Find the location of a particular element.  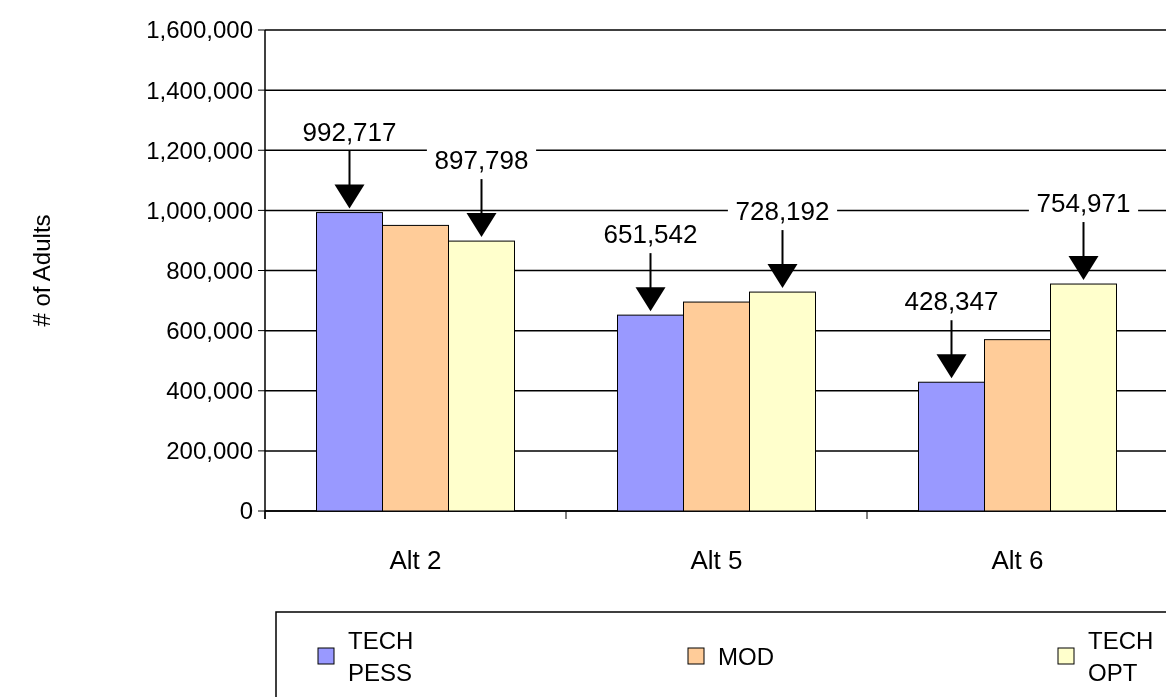

legend-label: TECH PESS is located at coordinates (381, 657).